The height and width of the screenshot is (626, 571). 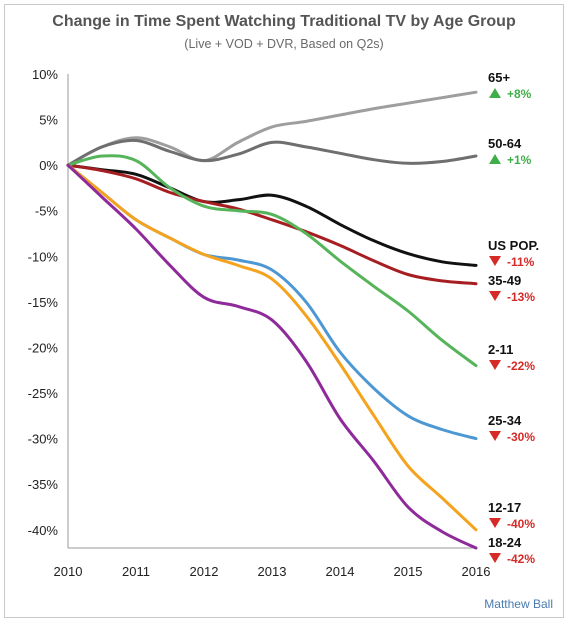 I want to click on series-end-label: 35-49 -13%, so click(x=511, y=288).